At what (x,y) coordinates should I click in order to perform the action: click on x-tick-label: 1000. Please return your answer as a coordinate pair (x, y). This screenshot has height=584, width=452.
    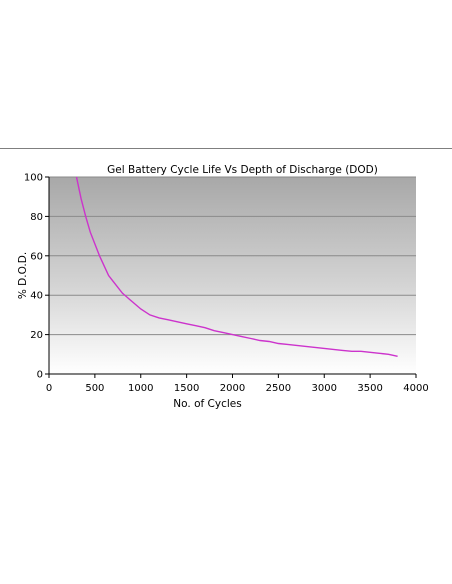
    Looking at the image, I should click on (140, 388).